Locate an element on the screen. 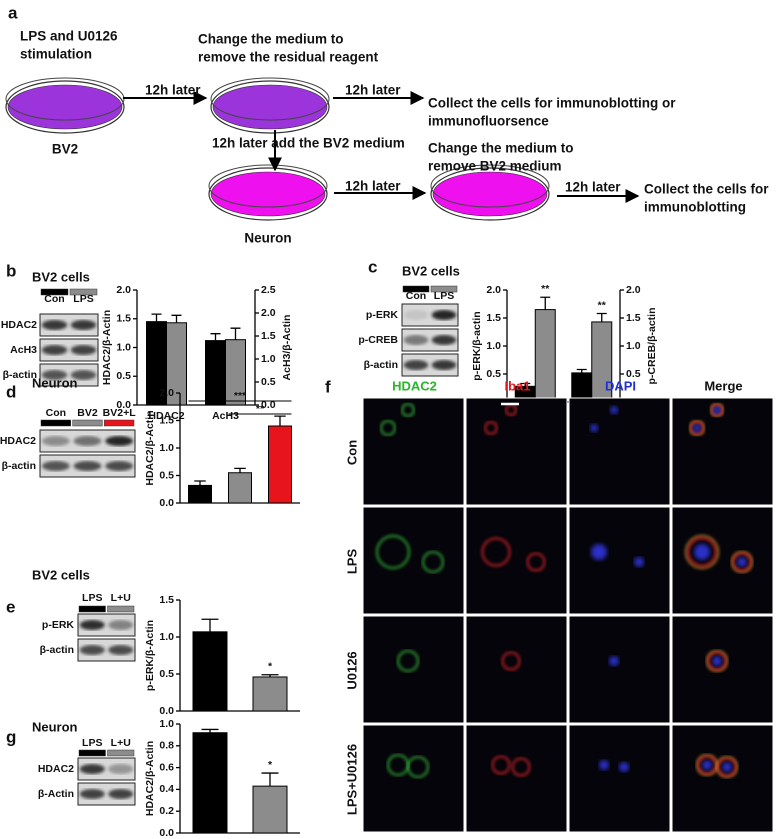 The image size is (778, 839). label: β-Actin is located at coordinates (56, 794).